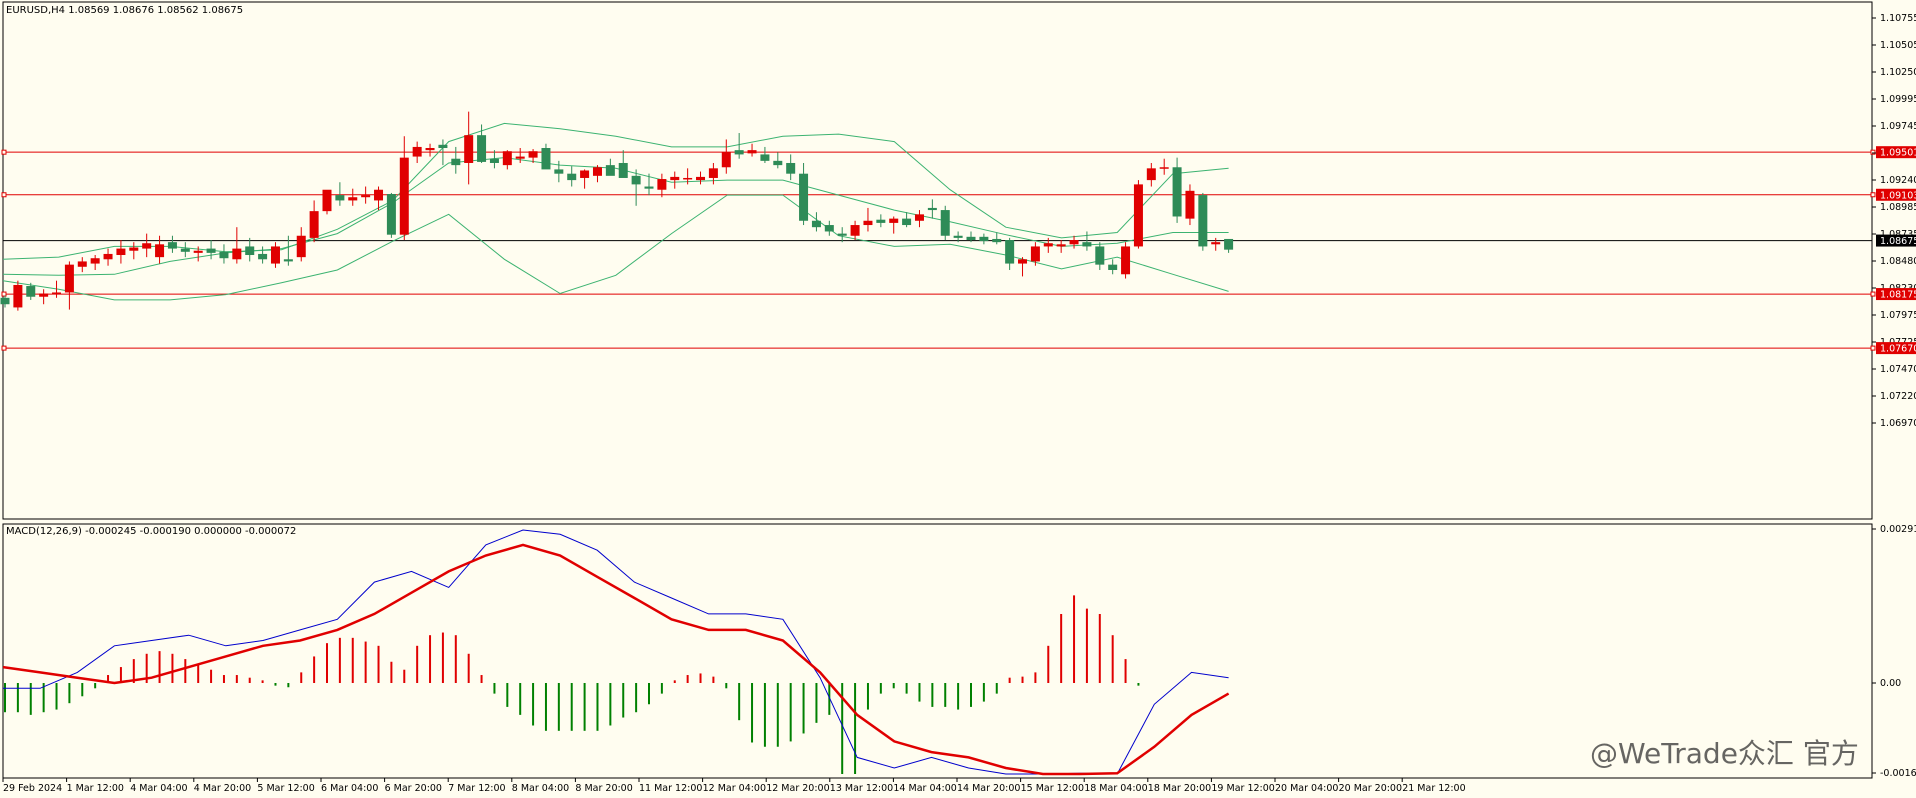 The height and width of the screenshot is (798, 1916). What do you see at coordinates (1898, 180) in the screenshot?
I see `price-tick-label: 1.09240` at bounding box center [1898, 180].